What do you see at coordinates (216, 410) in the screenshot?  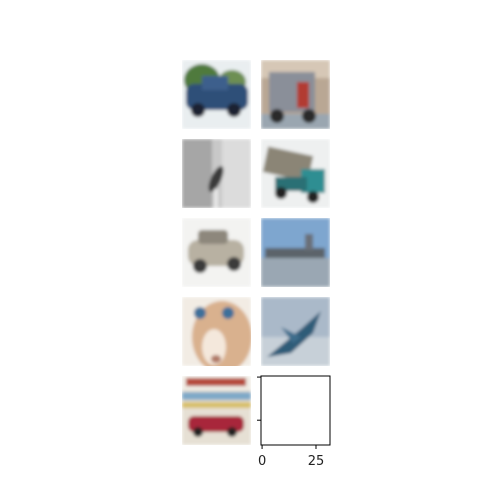 I see `image-magazine` at bounding box center [216, 410].